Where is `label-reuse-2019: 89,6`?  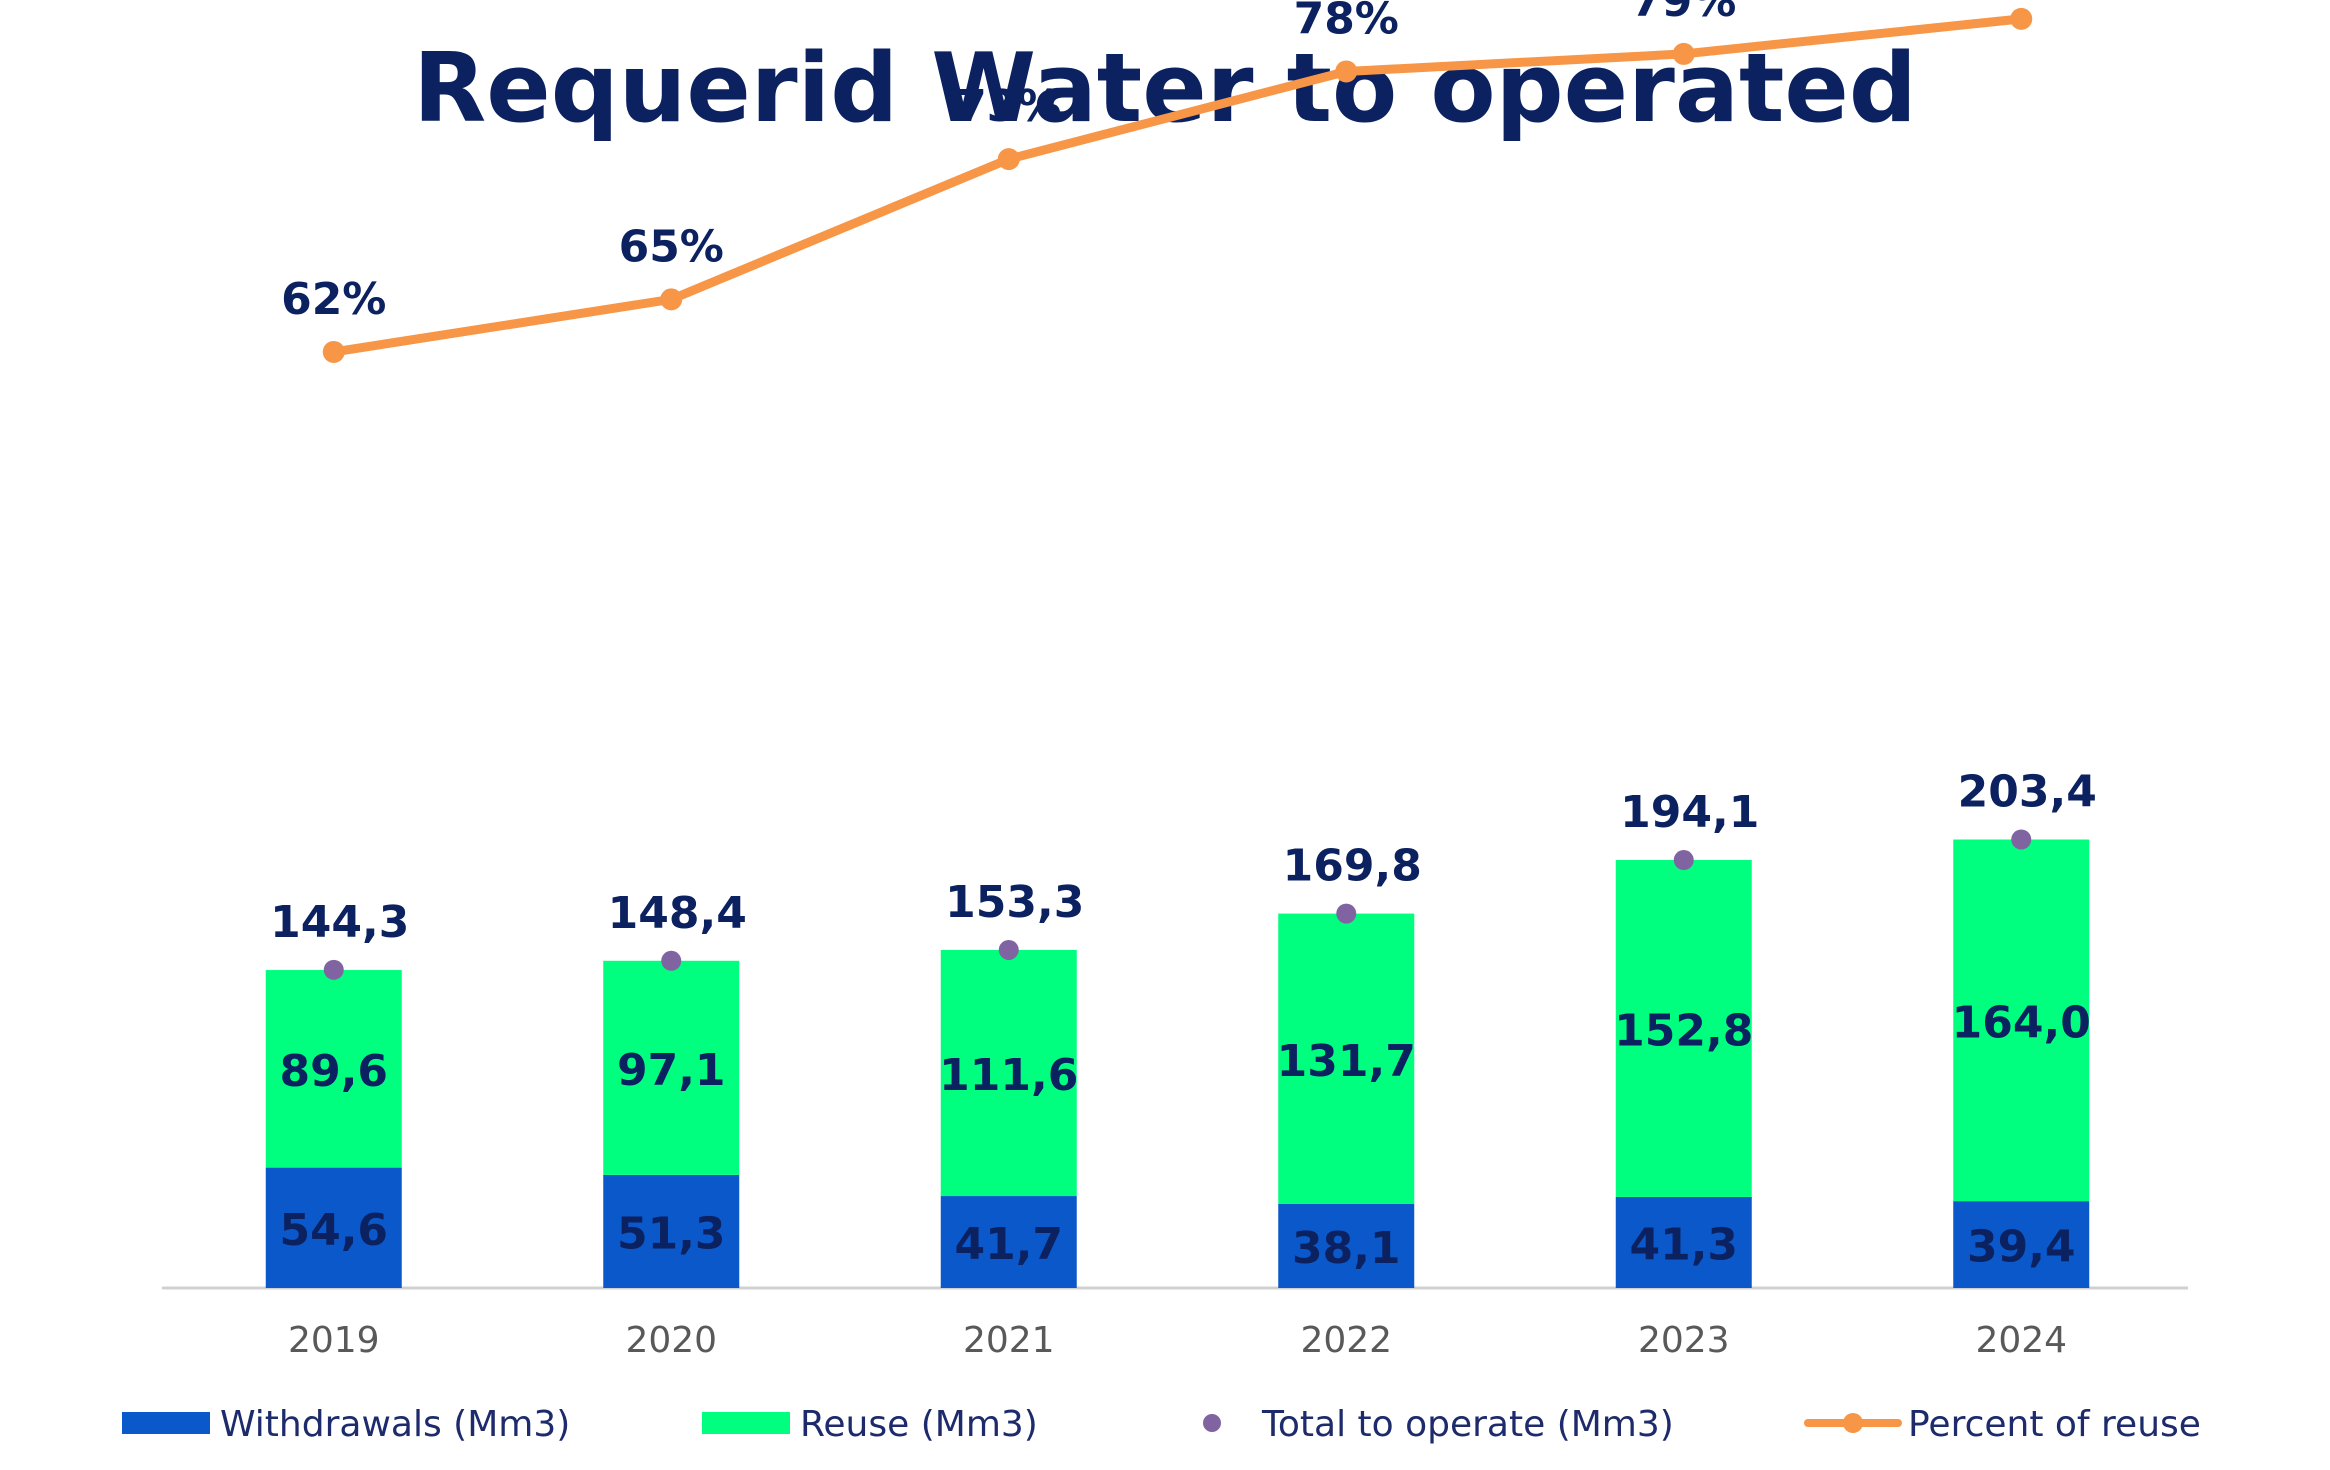
label-reuse-2019: 89,6 is located at coordinates (333, 1071).